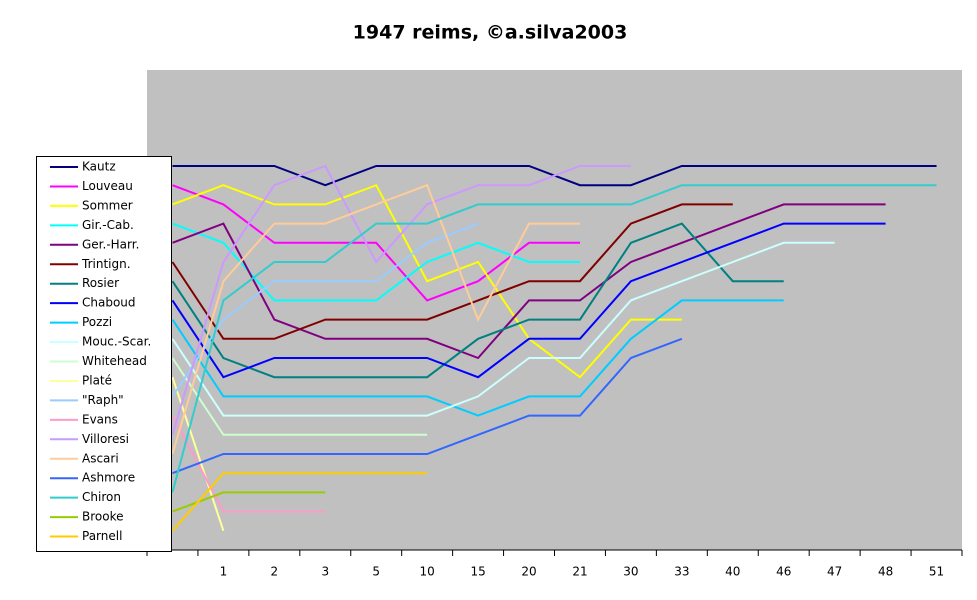  I want to click on legend-label: Ascari, so click(100, 458).